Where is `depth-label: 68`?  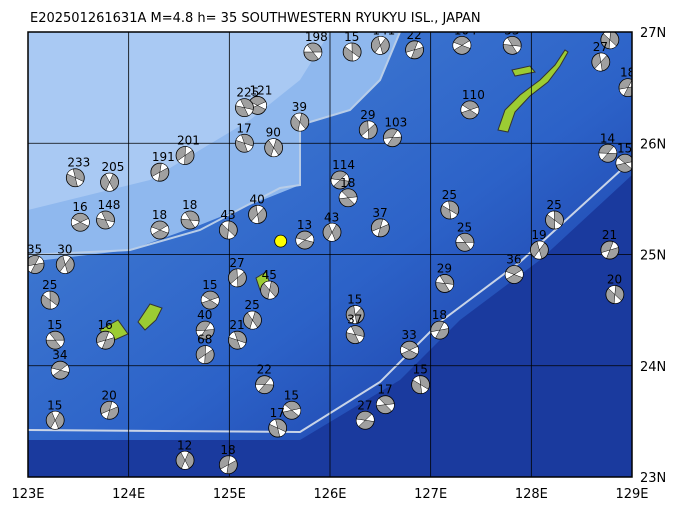 depth-label: 68 is located at coordinates (204, 340).